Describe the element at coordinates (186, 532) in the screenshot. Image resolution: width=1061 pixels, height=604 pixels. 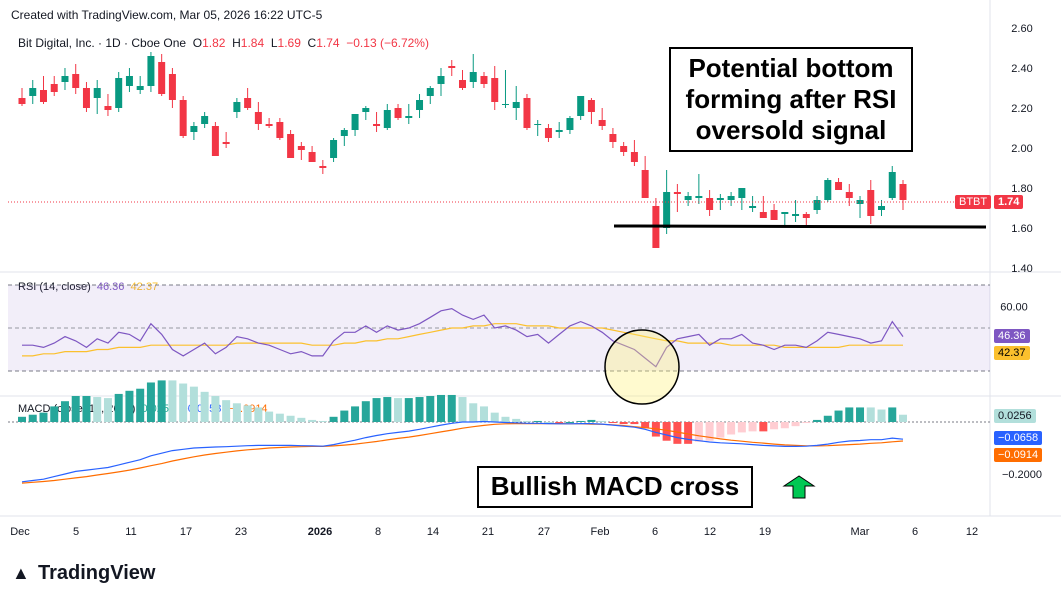
I see `time-tick-label: 17` at that location.